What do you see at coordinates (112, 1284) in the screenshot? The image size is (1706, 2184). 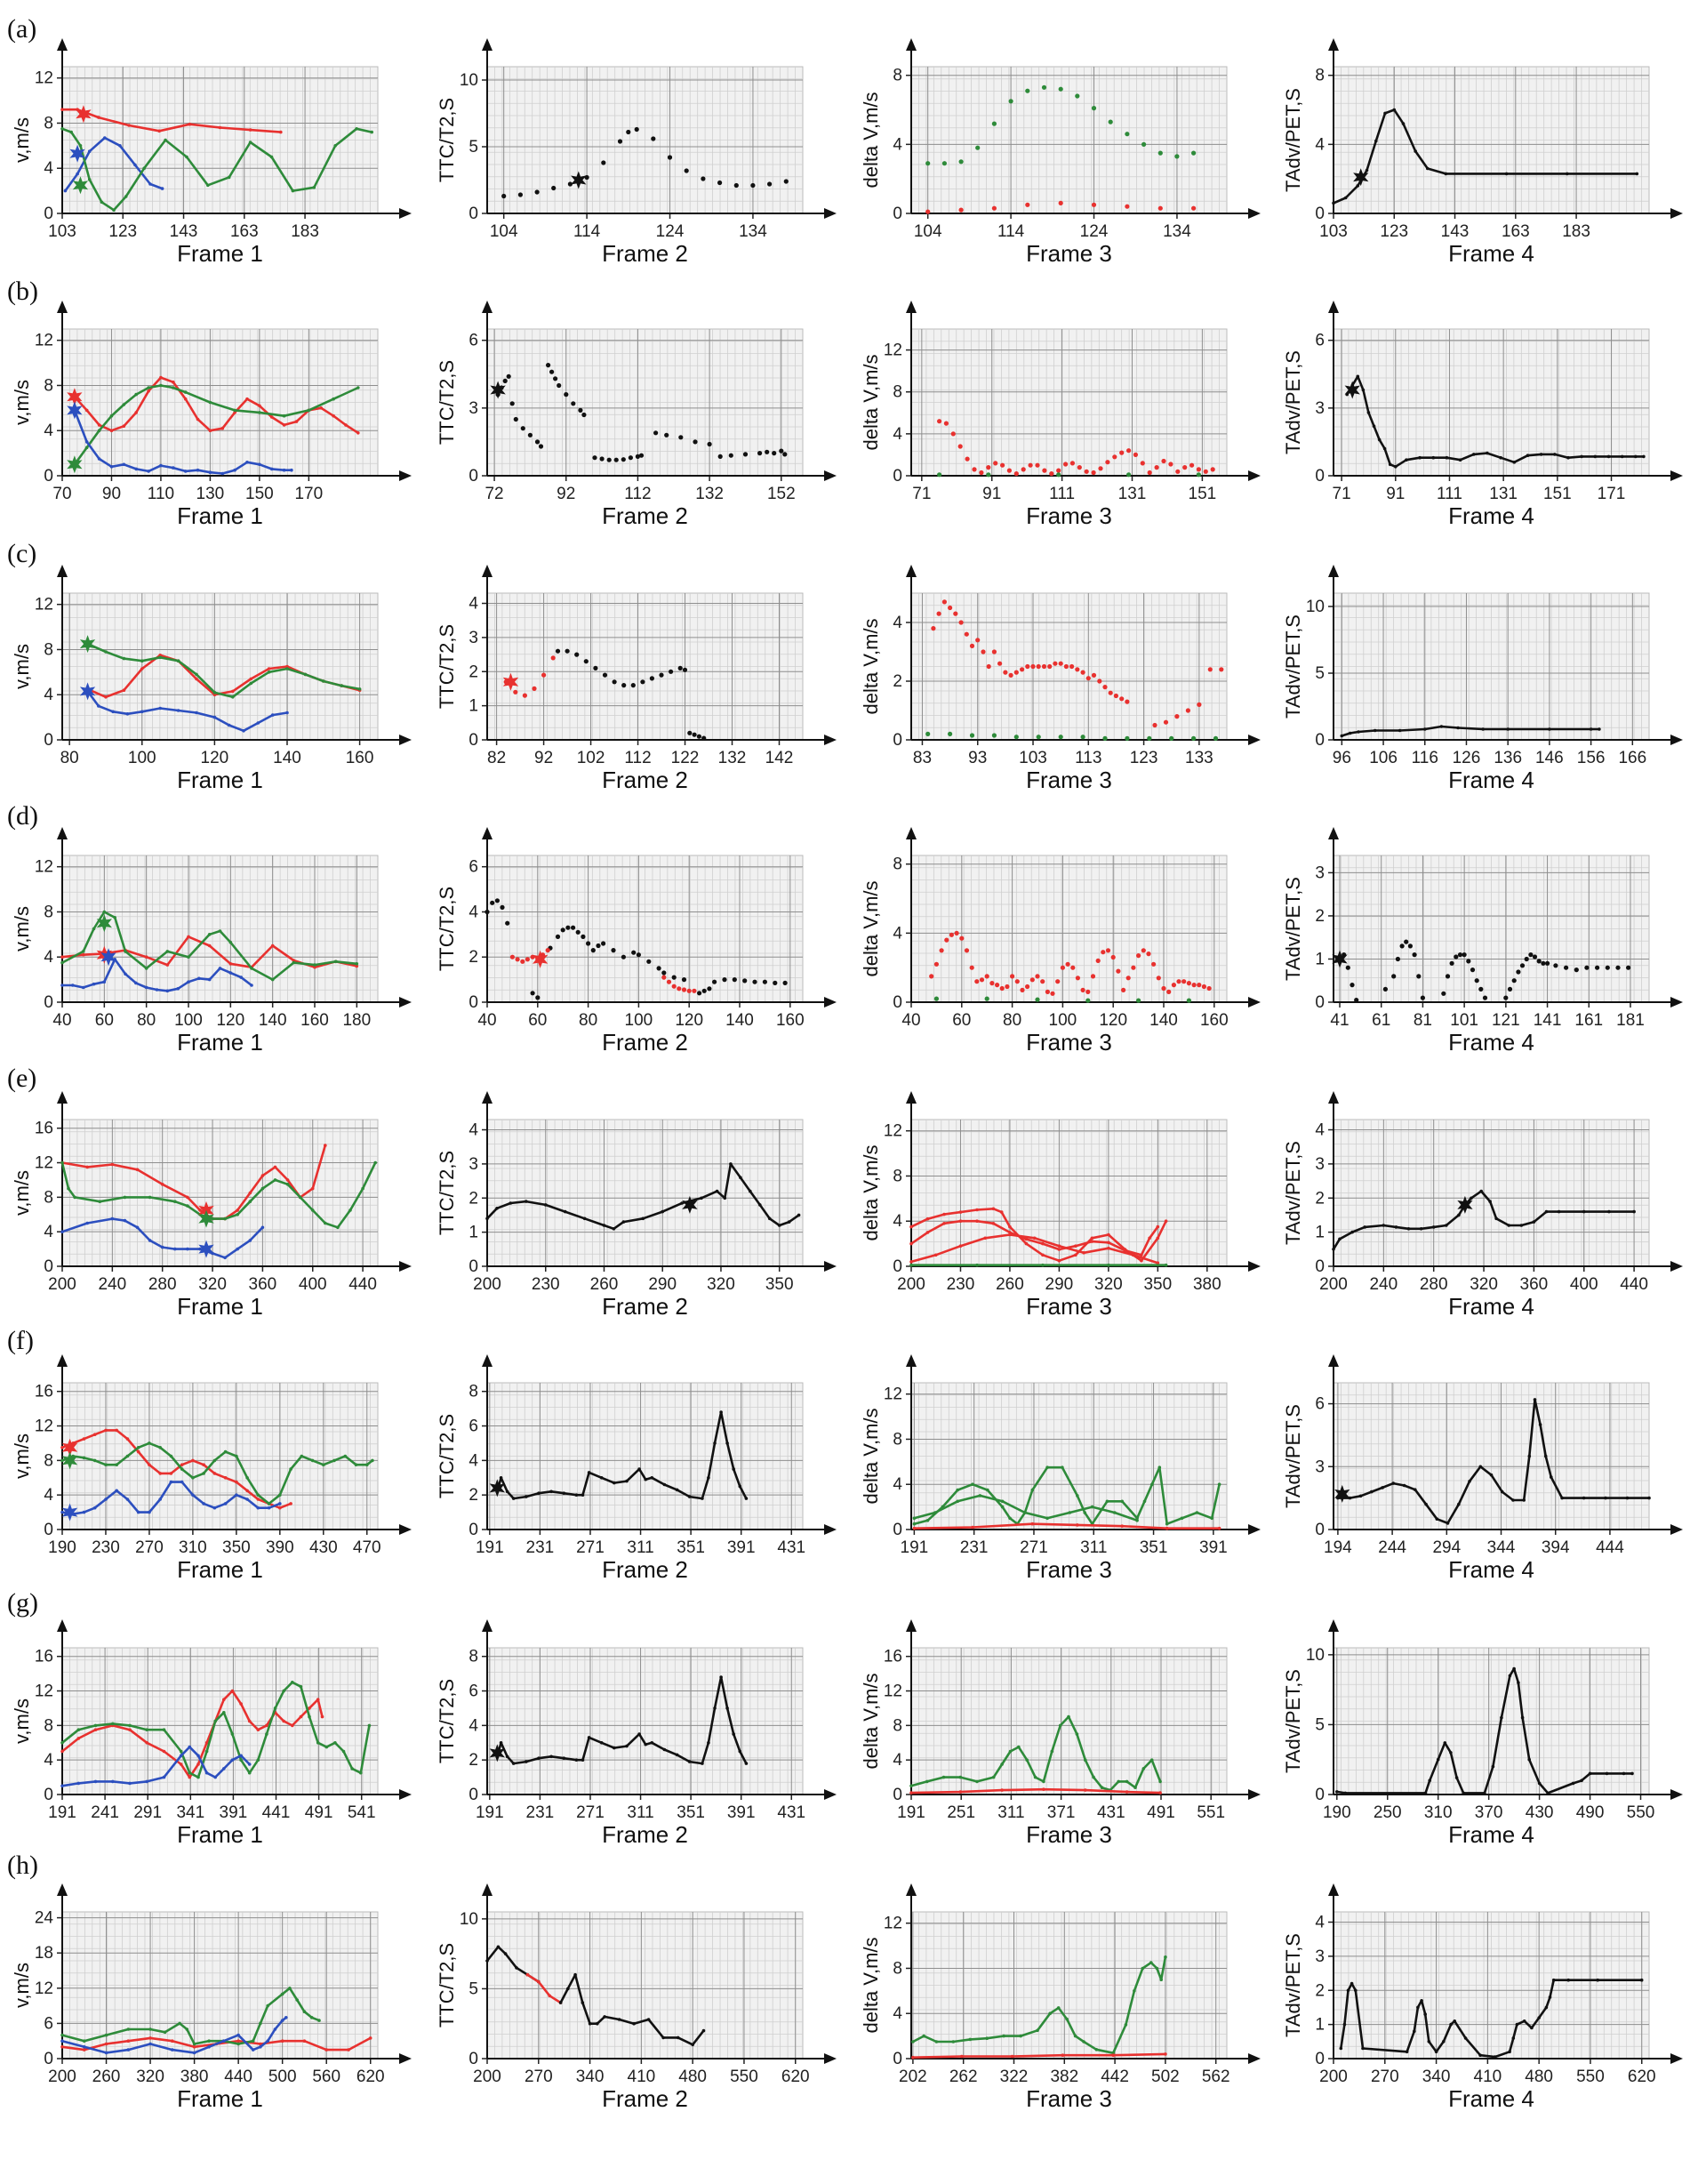 I see `x-tick-label: 240` at bounding box center [112, 1284].